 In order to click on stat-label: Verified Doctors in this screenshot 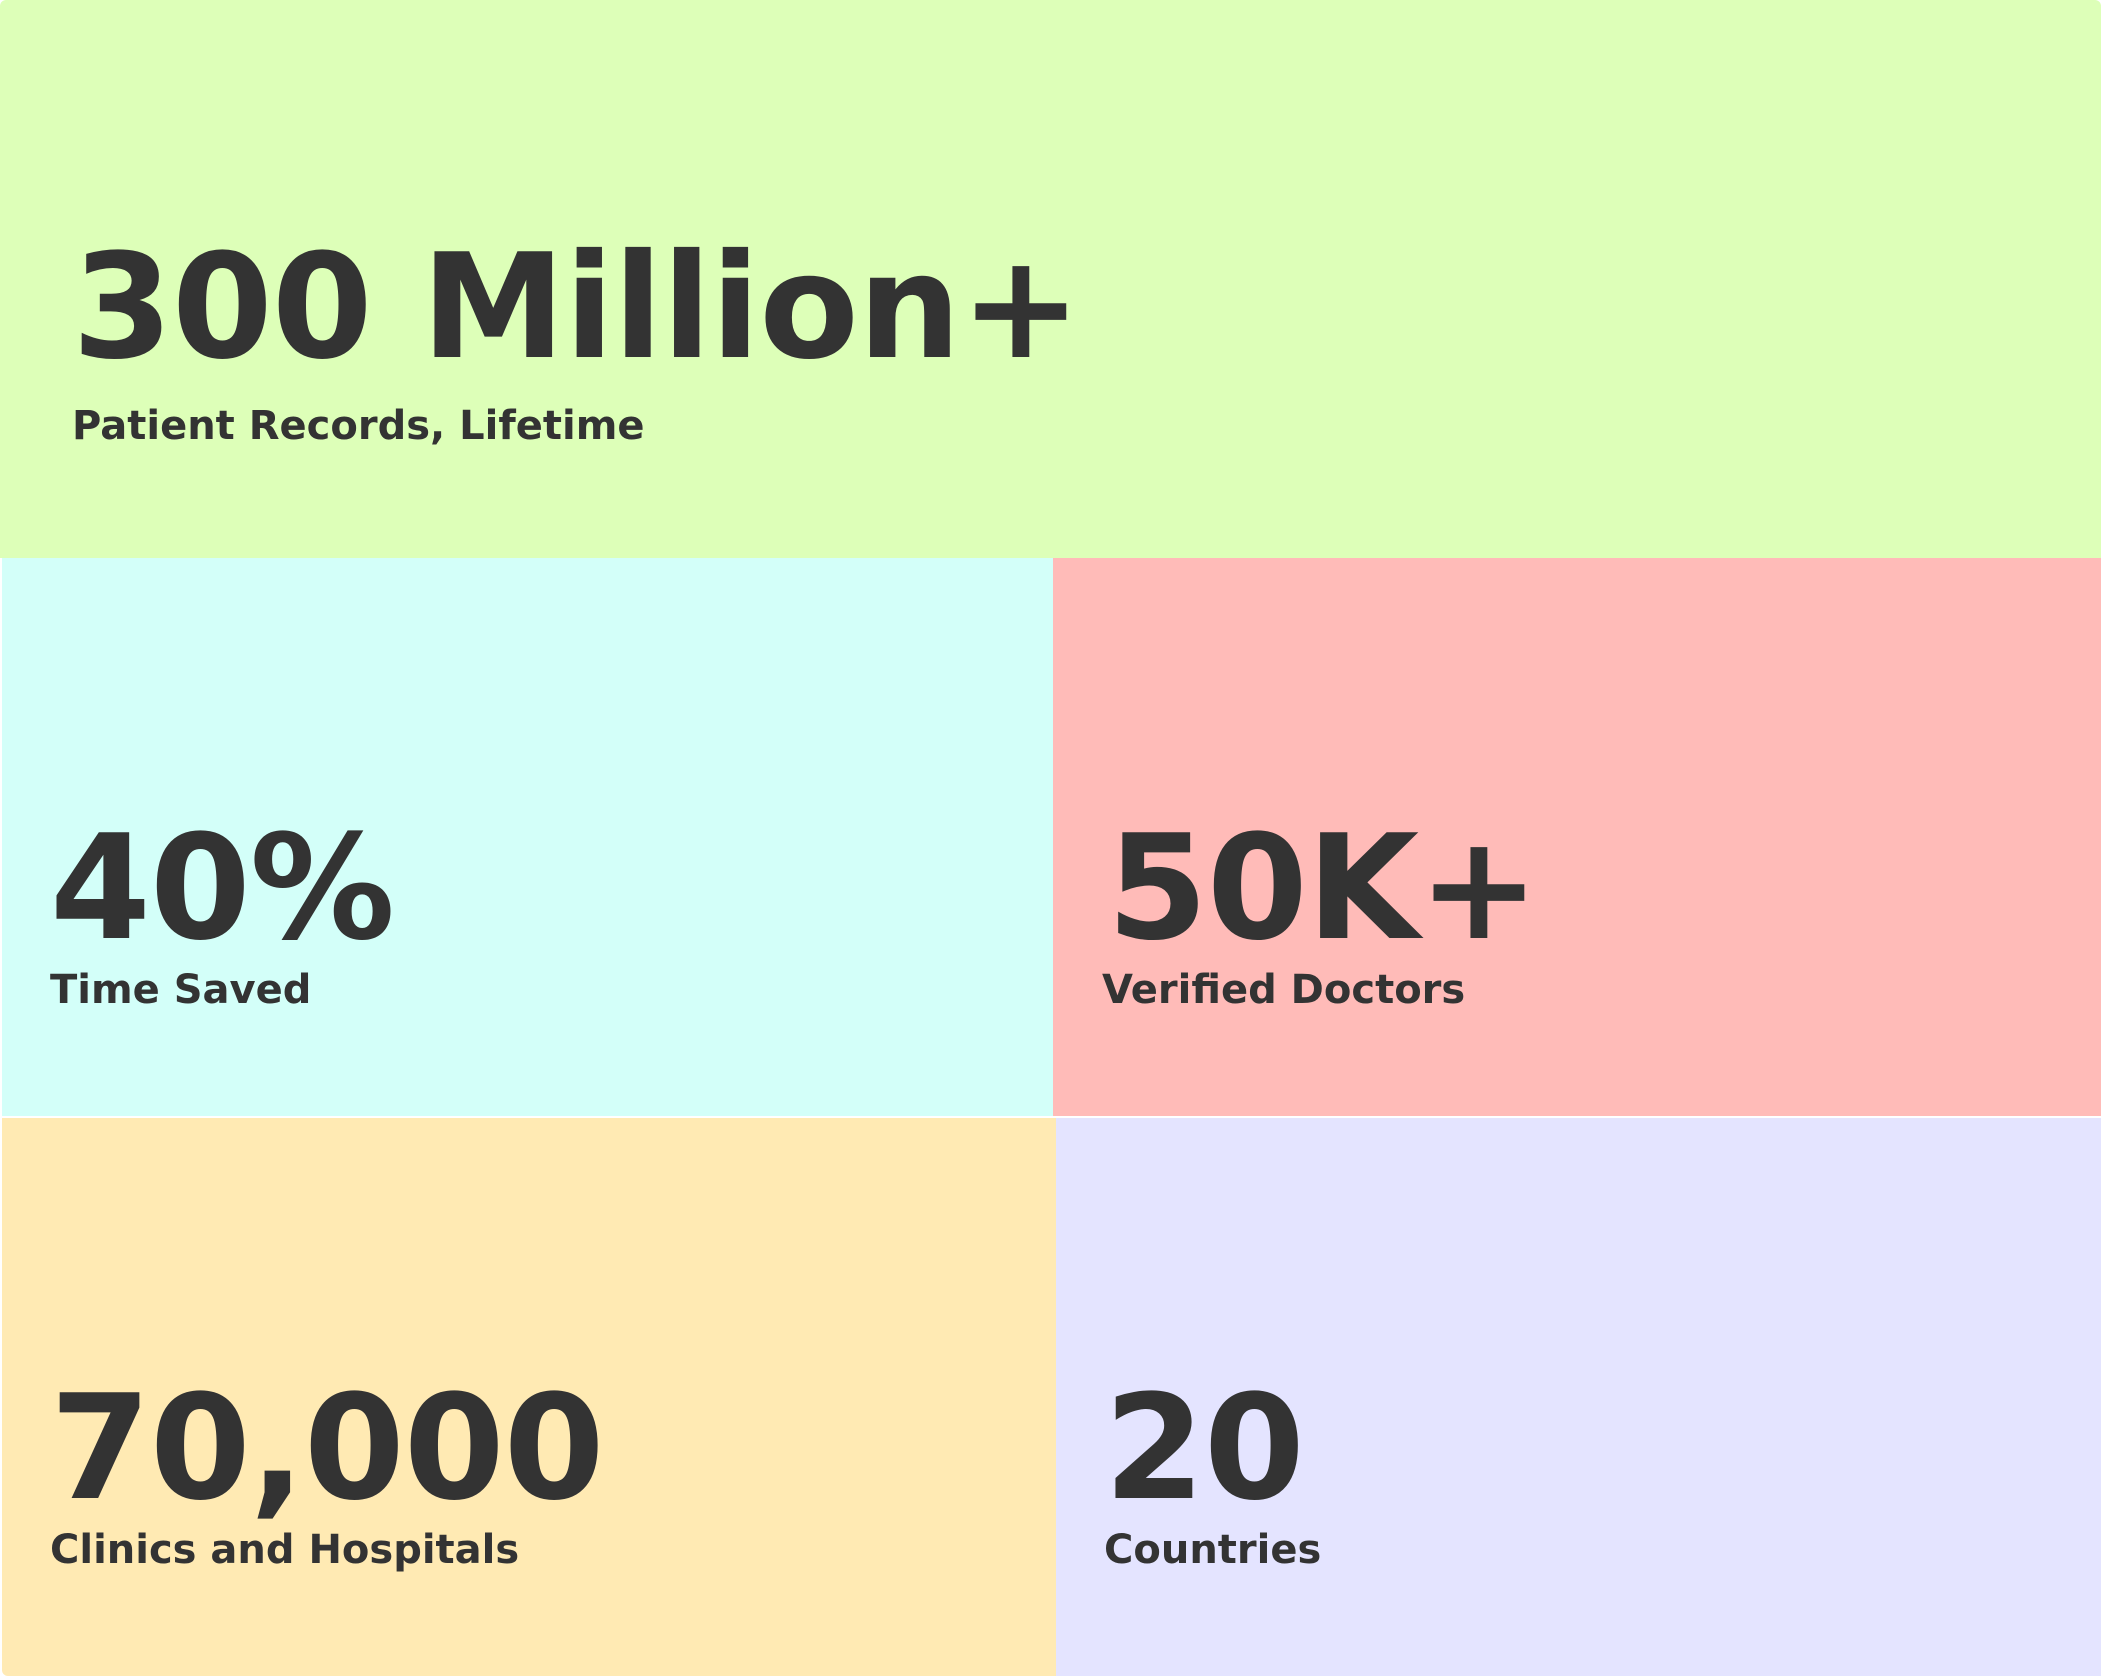, I will do `click(1284, 990)`.